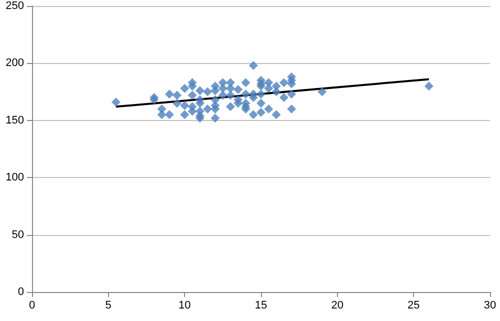  Describe the element at coordinates (490, 306) in the screenshot. I see `x-tick-label: 30` at that location.